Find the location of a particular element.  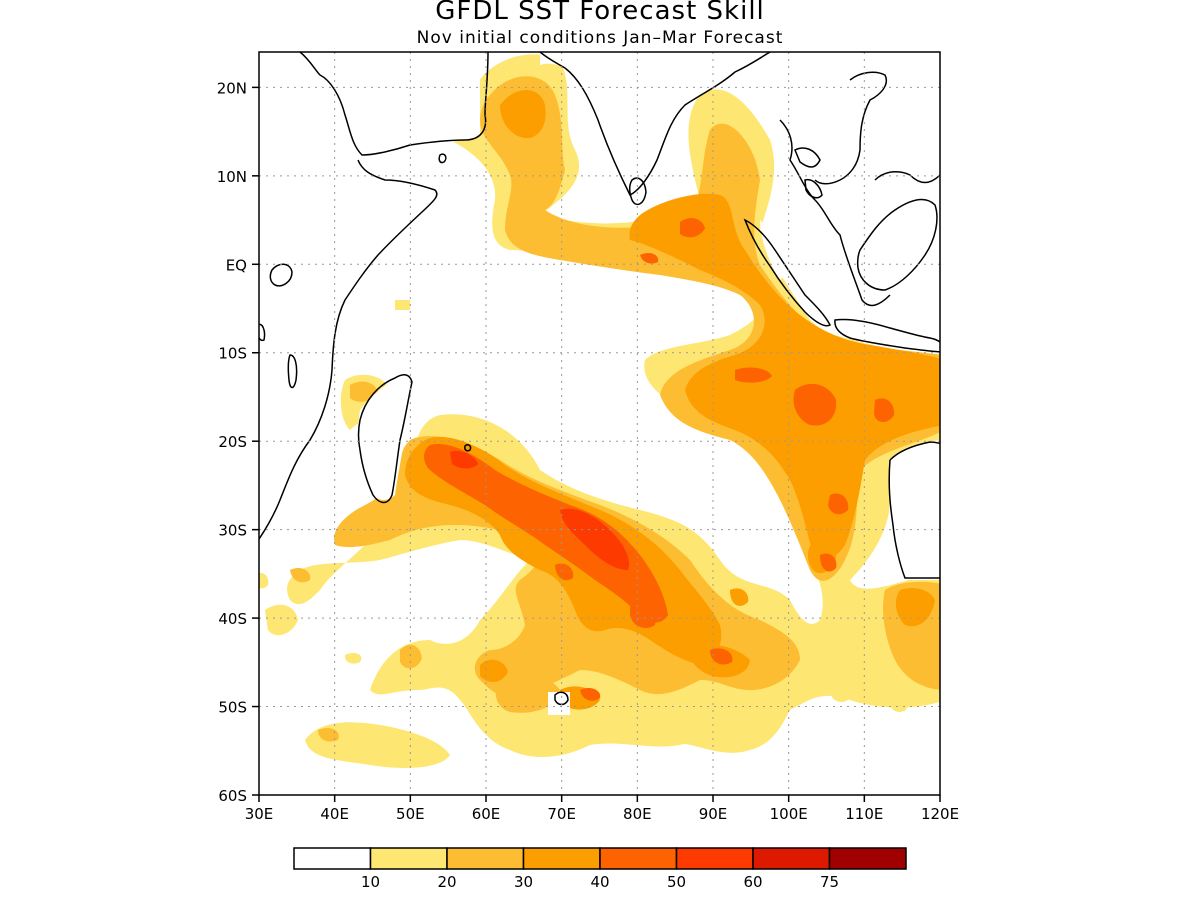

lon-tick-label: 70E is located at coordinates (561, 814).